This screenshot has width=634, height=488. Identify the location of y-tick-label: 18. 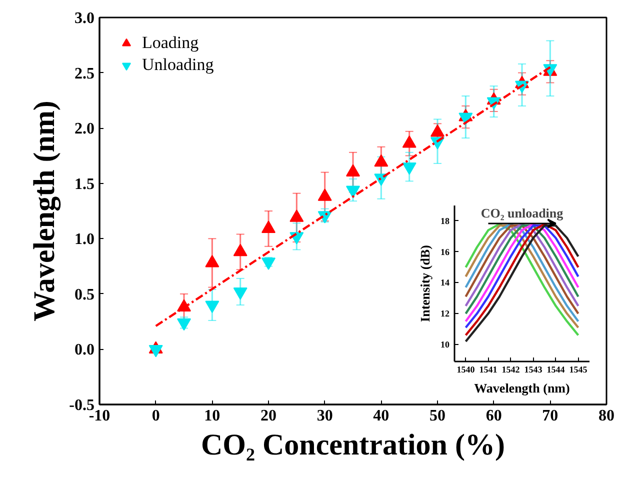
(445, 221).